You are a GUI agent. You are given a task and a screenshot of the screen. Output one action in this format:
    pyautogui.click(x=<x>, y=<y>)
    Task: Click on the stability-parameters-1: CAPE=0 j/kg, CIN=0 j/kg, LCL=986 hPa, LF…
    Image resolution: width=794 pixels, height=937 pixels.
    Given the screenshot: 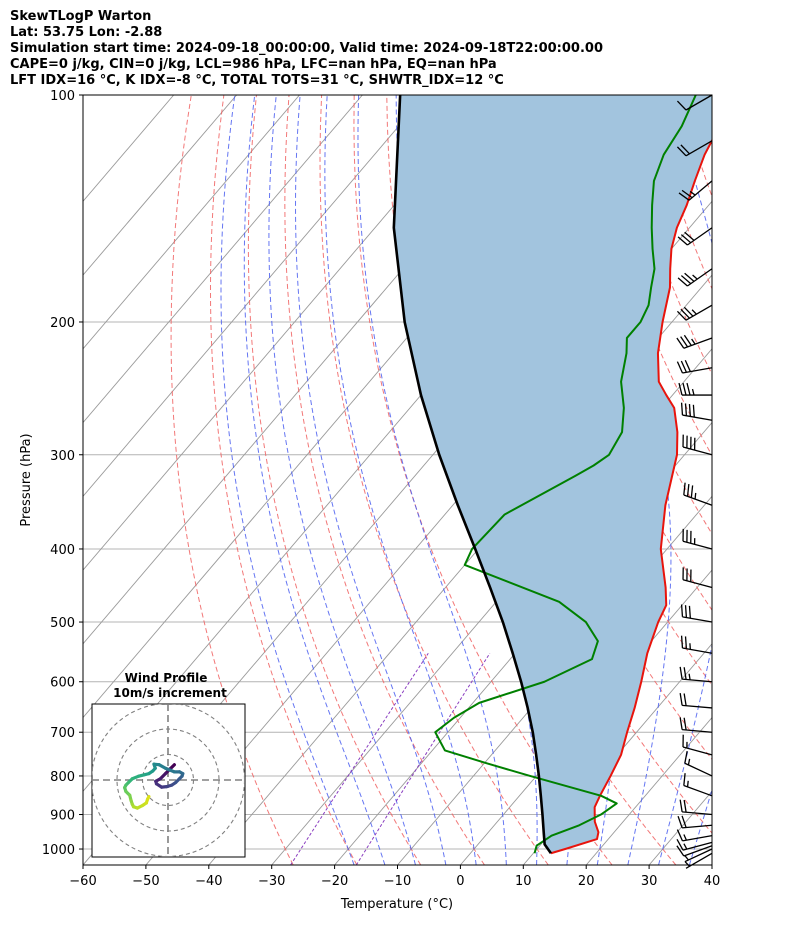 What is the action you would take?
    pyautogui.click(x=253, y=64)
    